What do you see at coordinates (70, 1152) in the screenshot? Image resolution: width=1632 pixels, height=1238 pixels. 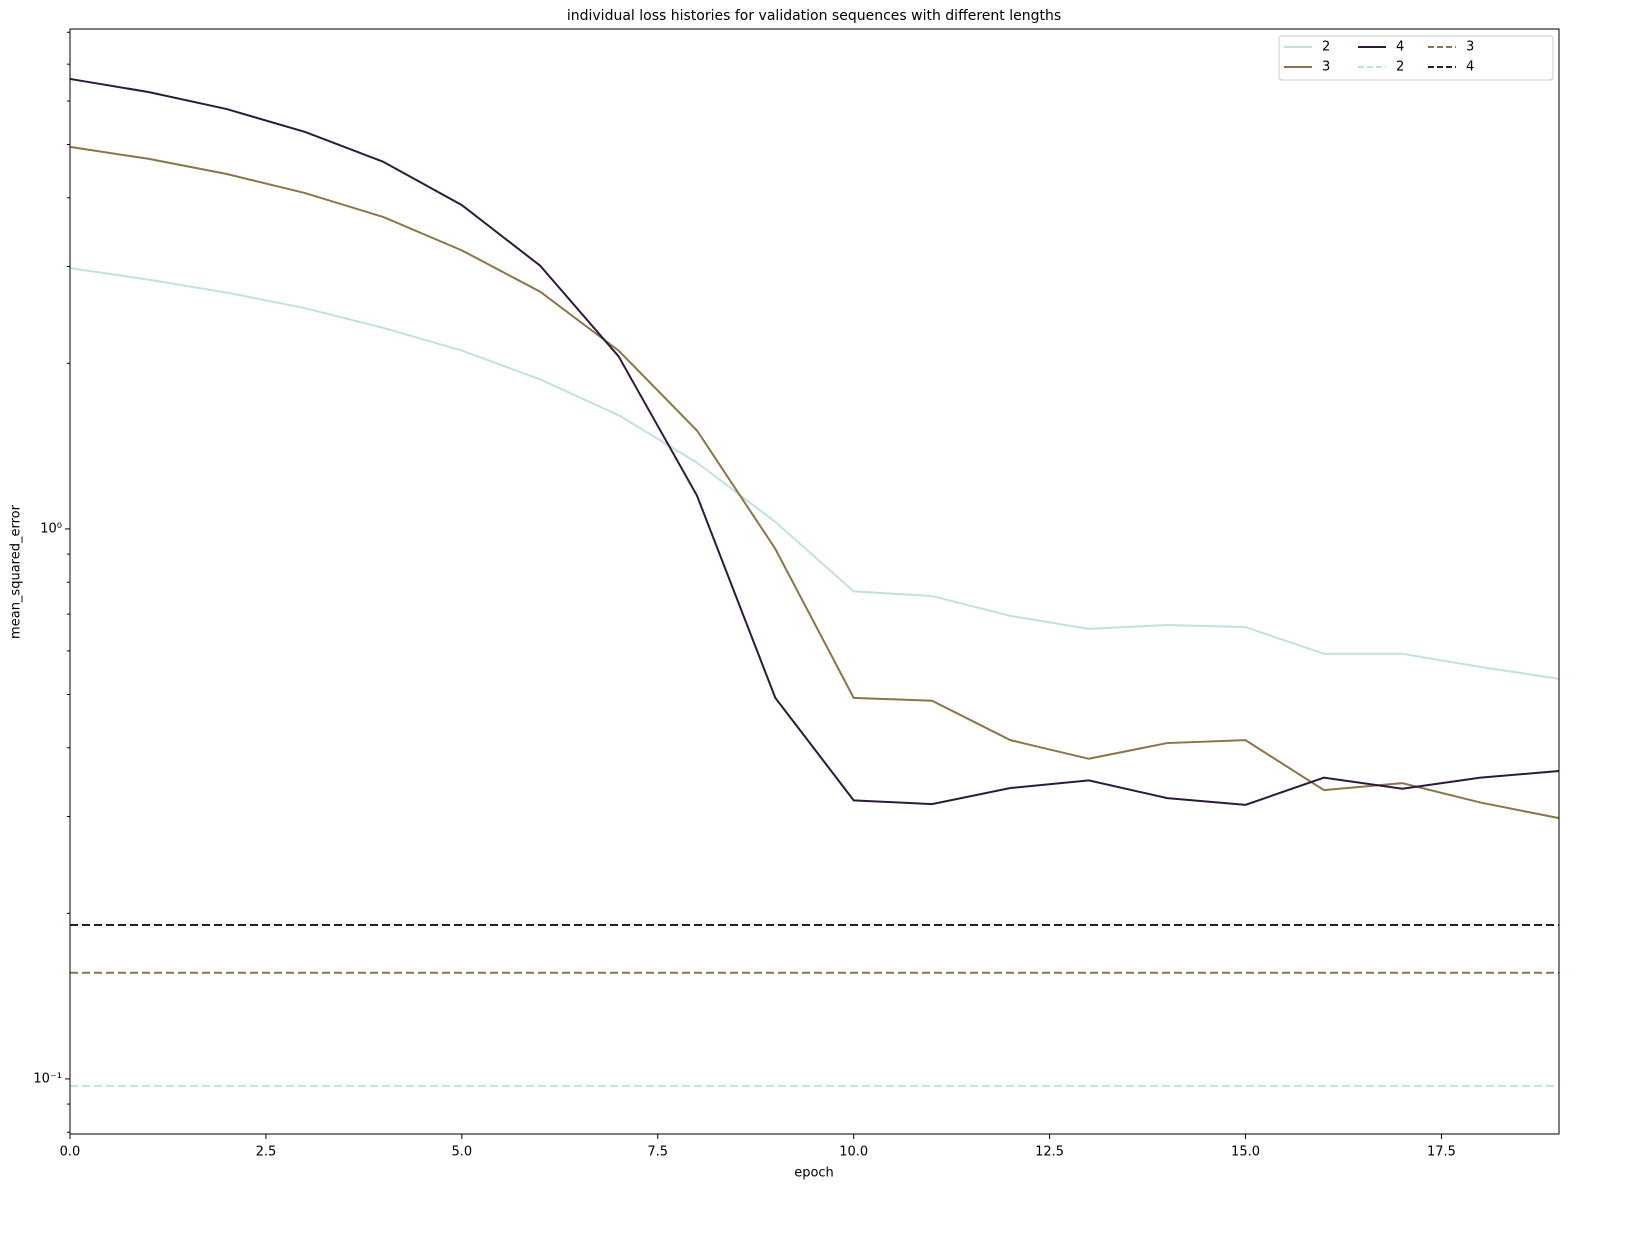 I see `x-tick-label: 0.0` at bounding box center [70, 1152].